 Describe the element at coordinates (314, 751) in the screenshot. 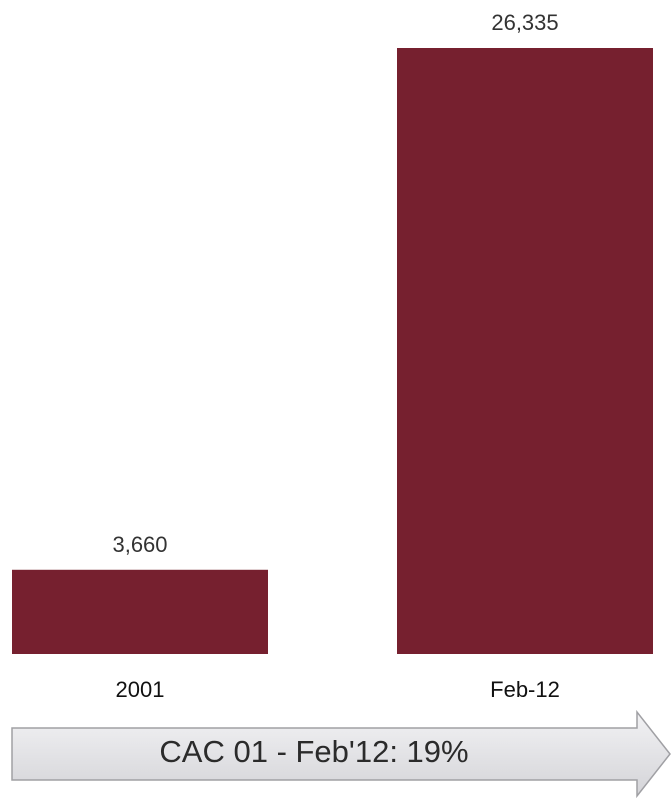

I see `cagr-label: CAC 01 - Feb'12: 19%` at that location.